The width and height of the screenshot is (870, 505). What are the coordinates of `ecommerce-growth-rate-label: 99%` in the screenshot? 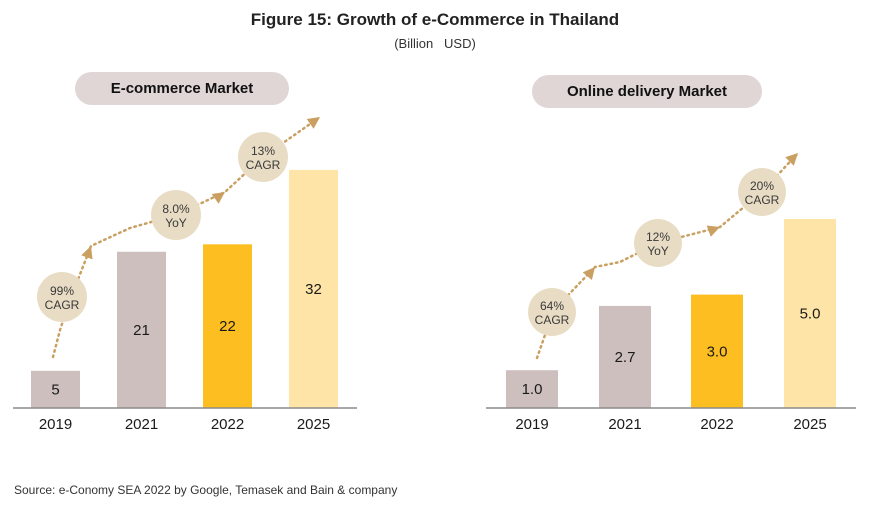 It's located at (62, 291).